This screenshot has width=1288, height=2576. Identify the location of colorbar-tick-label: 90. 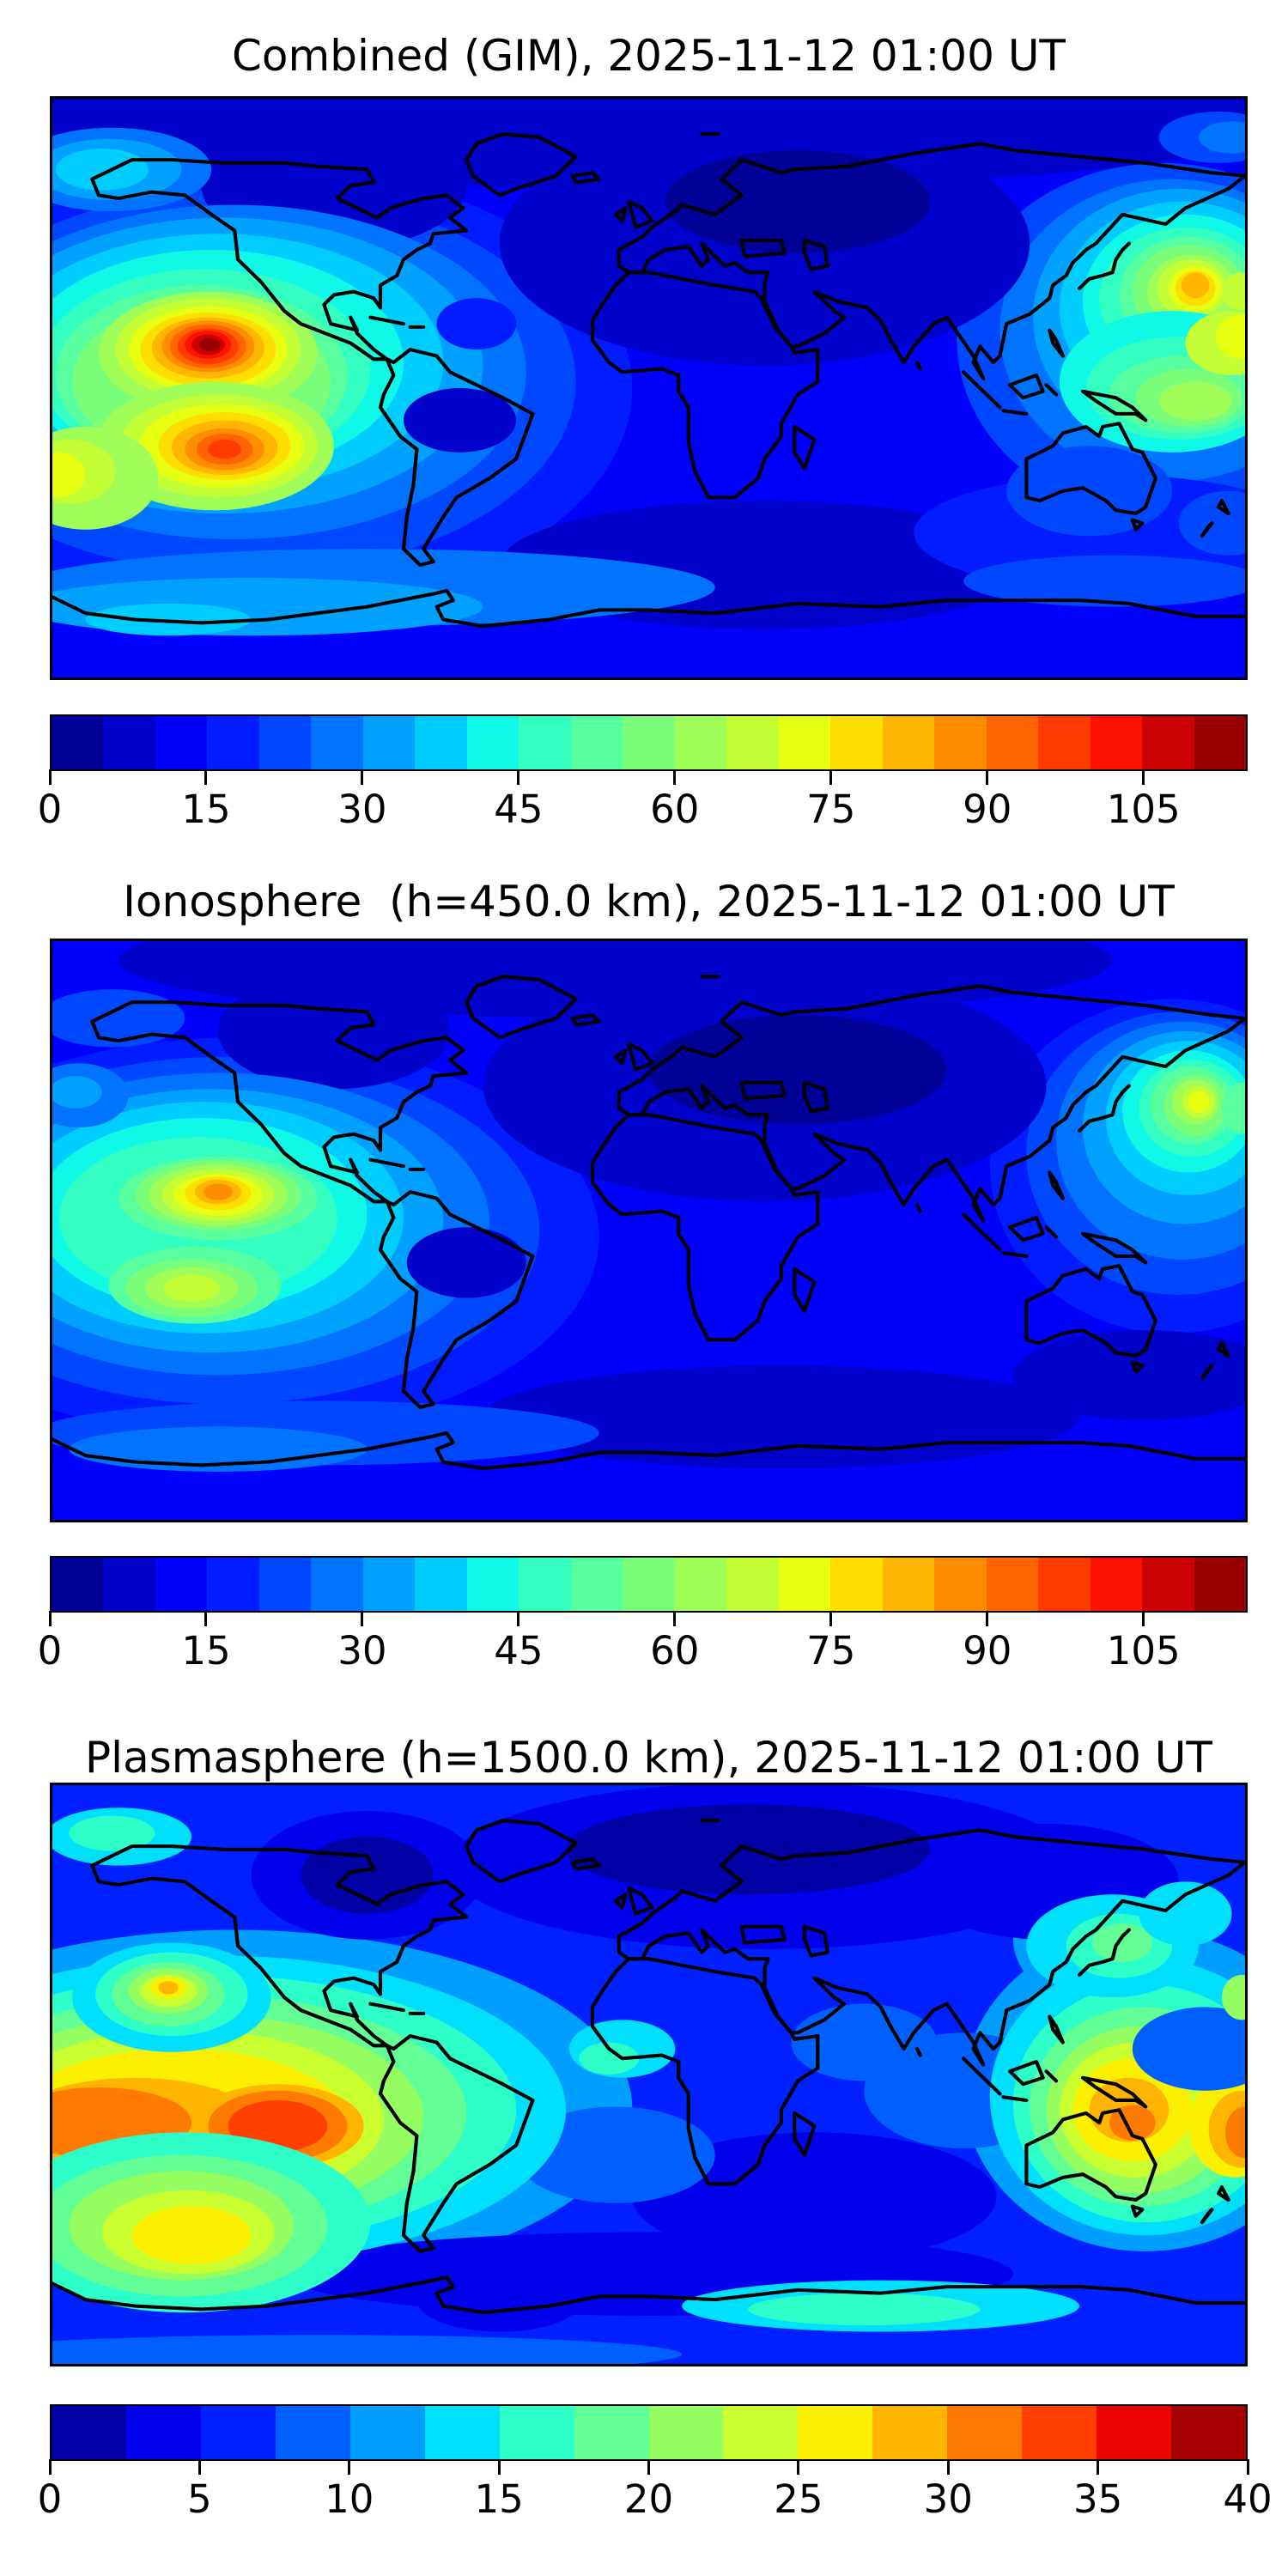
(987, 1651).